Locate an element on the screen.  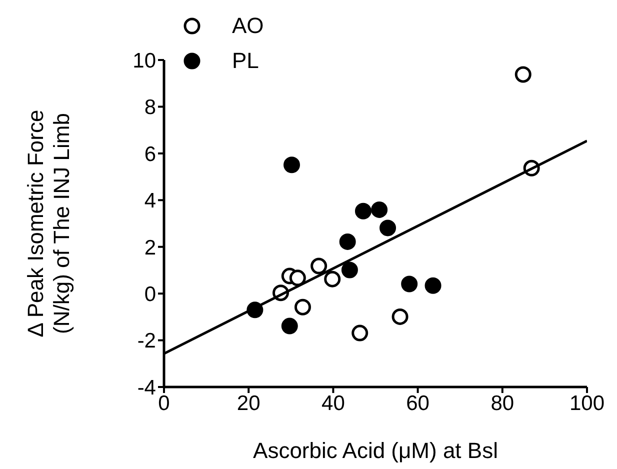
x-tick-label: 40 is located at coordinates (333, 403).